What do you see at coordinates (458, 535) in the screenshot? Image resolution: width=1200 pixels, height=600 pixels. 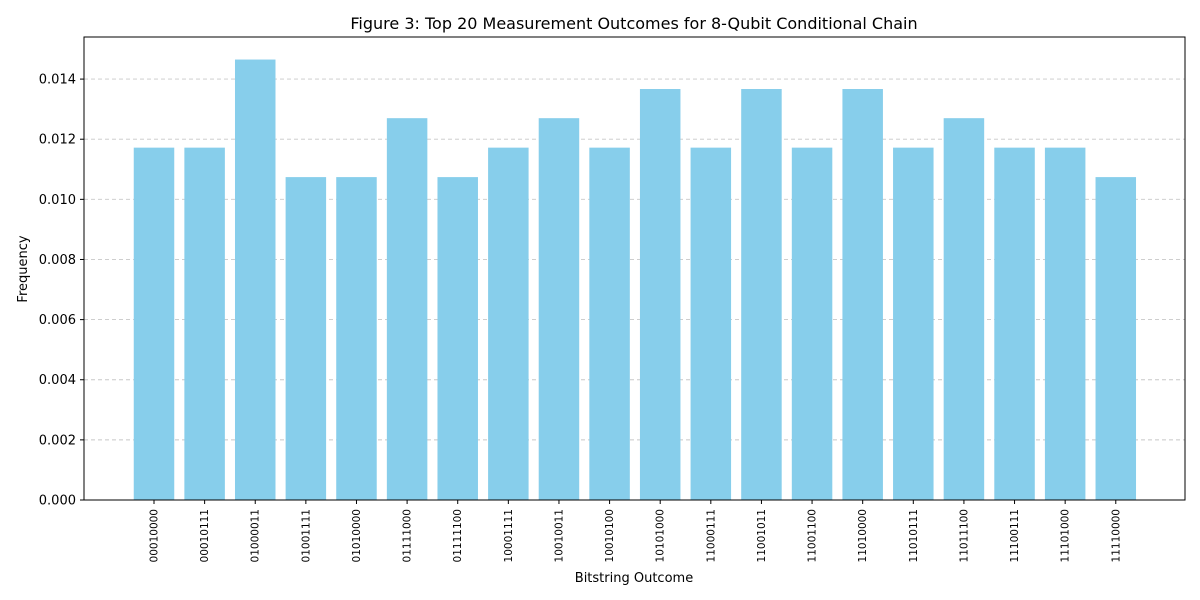 I see `x-tick-label: 01111100` at bounding box center [458, 535].